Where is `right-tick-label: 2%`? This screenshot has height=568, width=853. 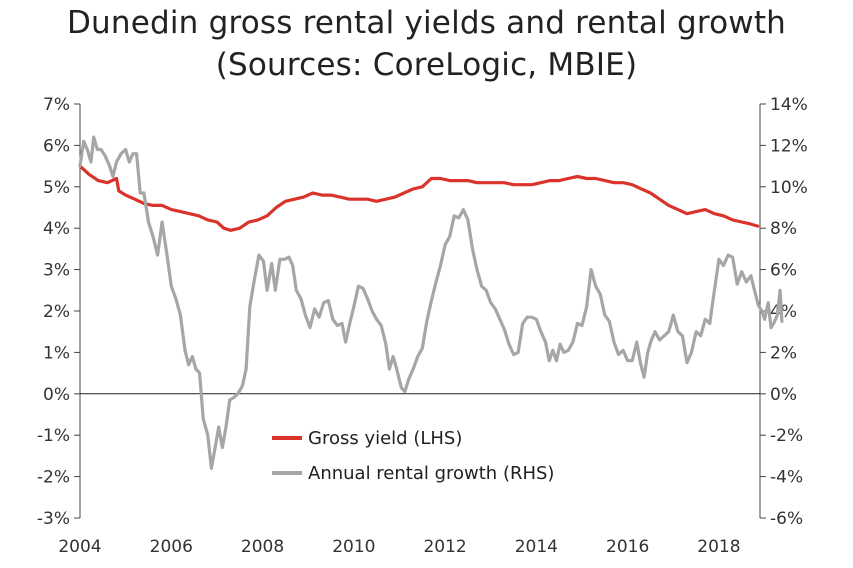
right-tick-label: 2% is located at coordinates (783, 353).